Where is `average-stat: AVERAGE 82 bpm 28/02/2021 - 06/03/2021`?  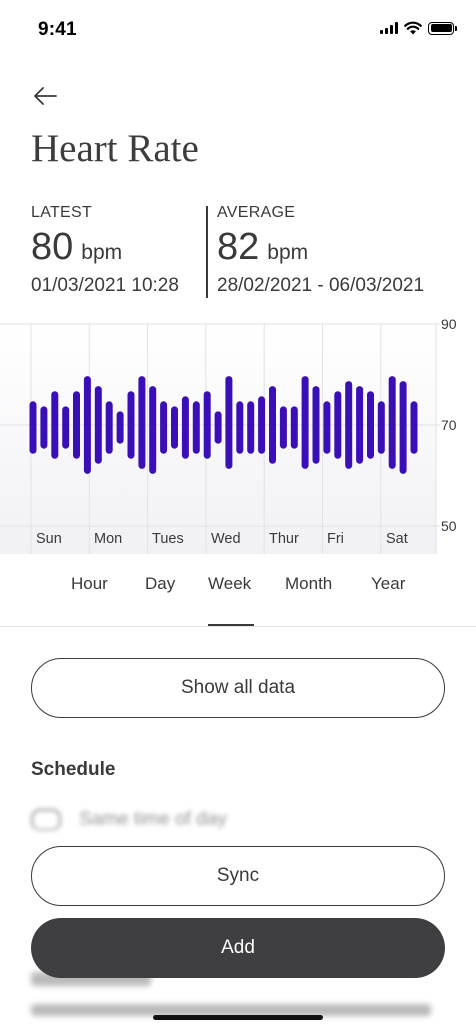
average-stat: AVERAGE 82 bpm 28/02/2021 - 06/03/2021 is located at coordinates (320, 250).